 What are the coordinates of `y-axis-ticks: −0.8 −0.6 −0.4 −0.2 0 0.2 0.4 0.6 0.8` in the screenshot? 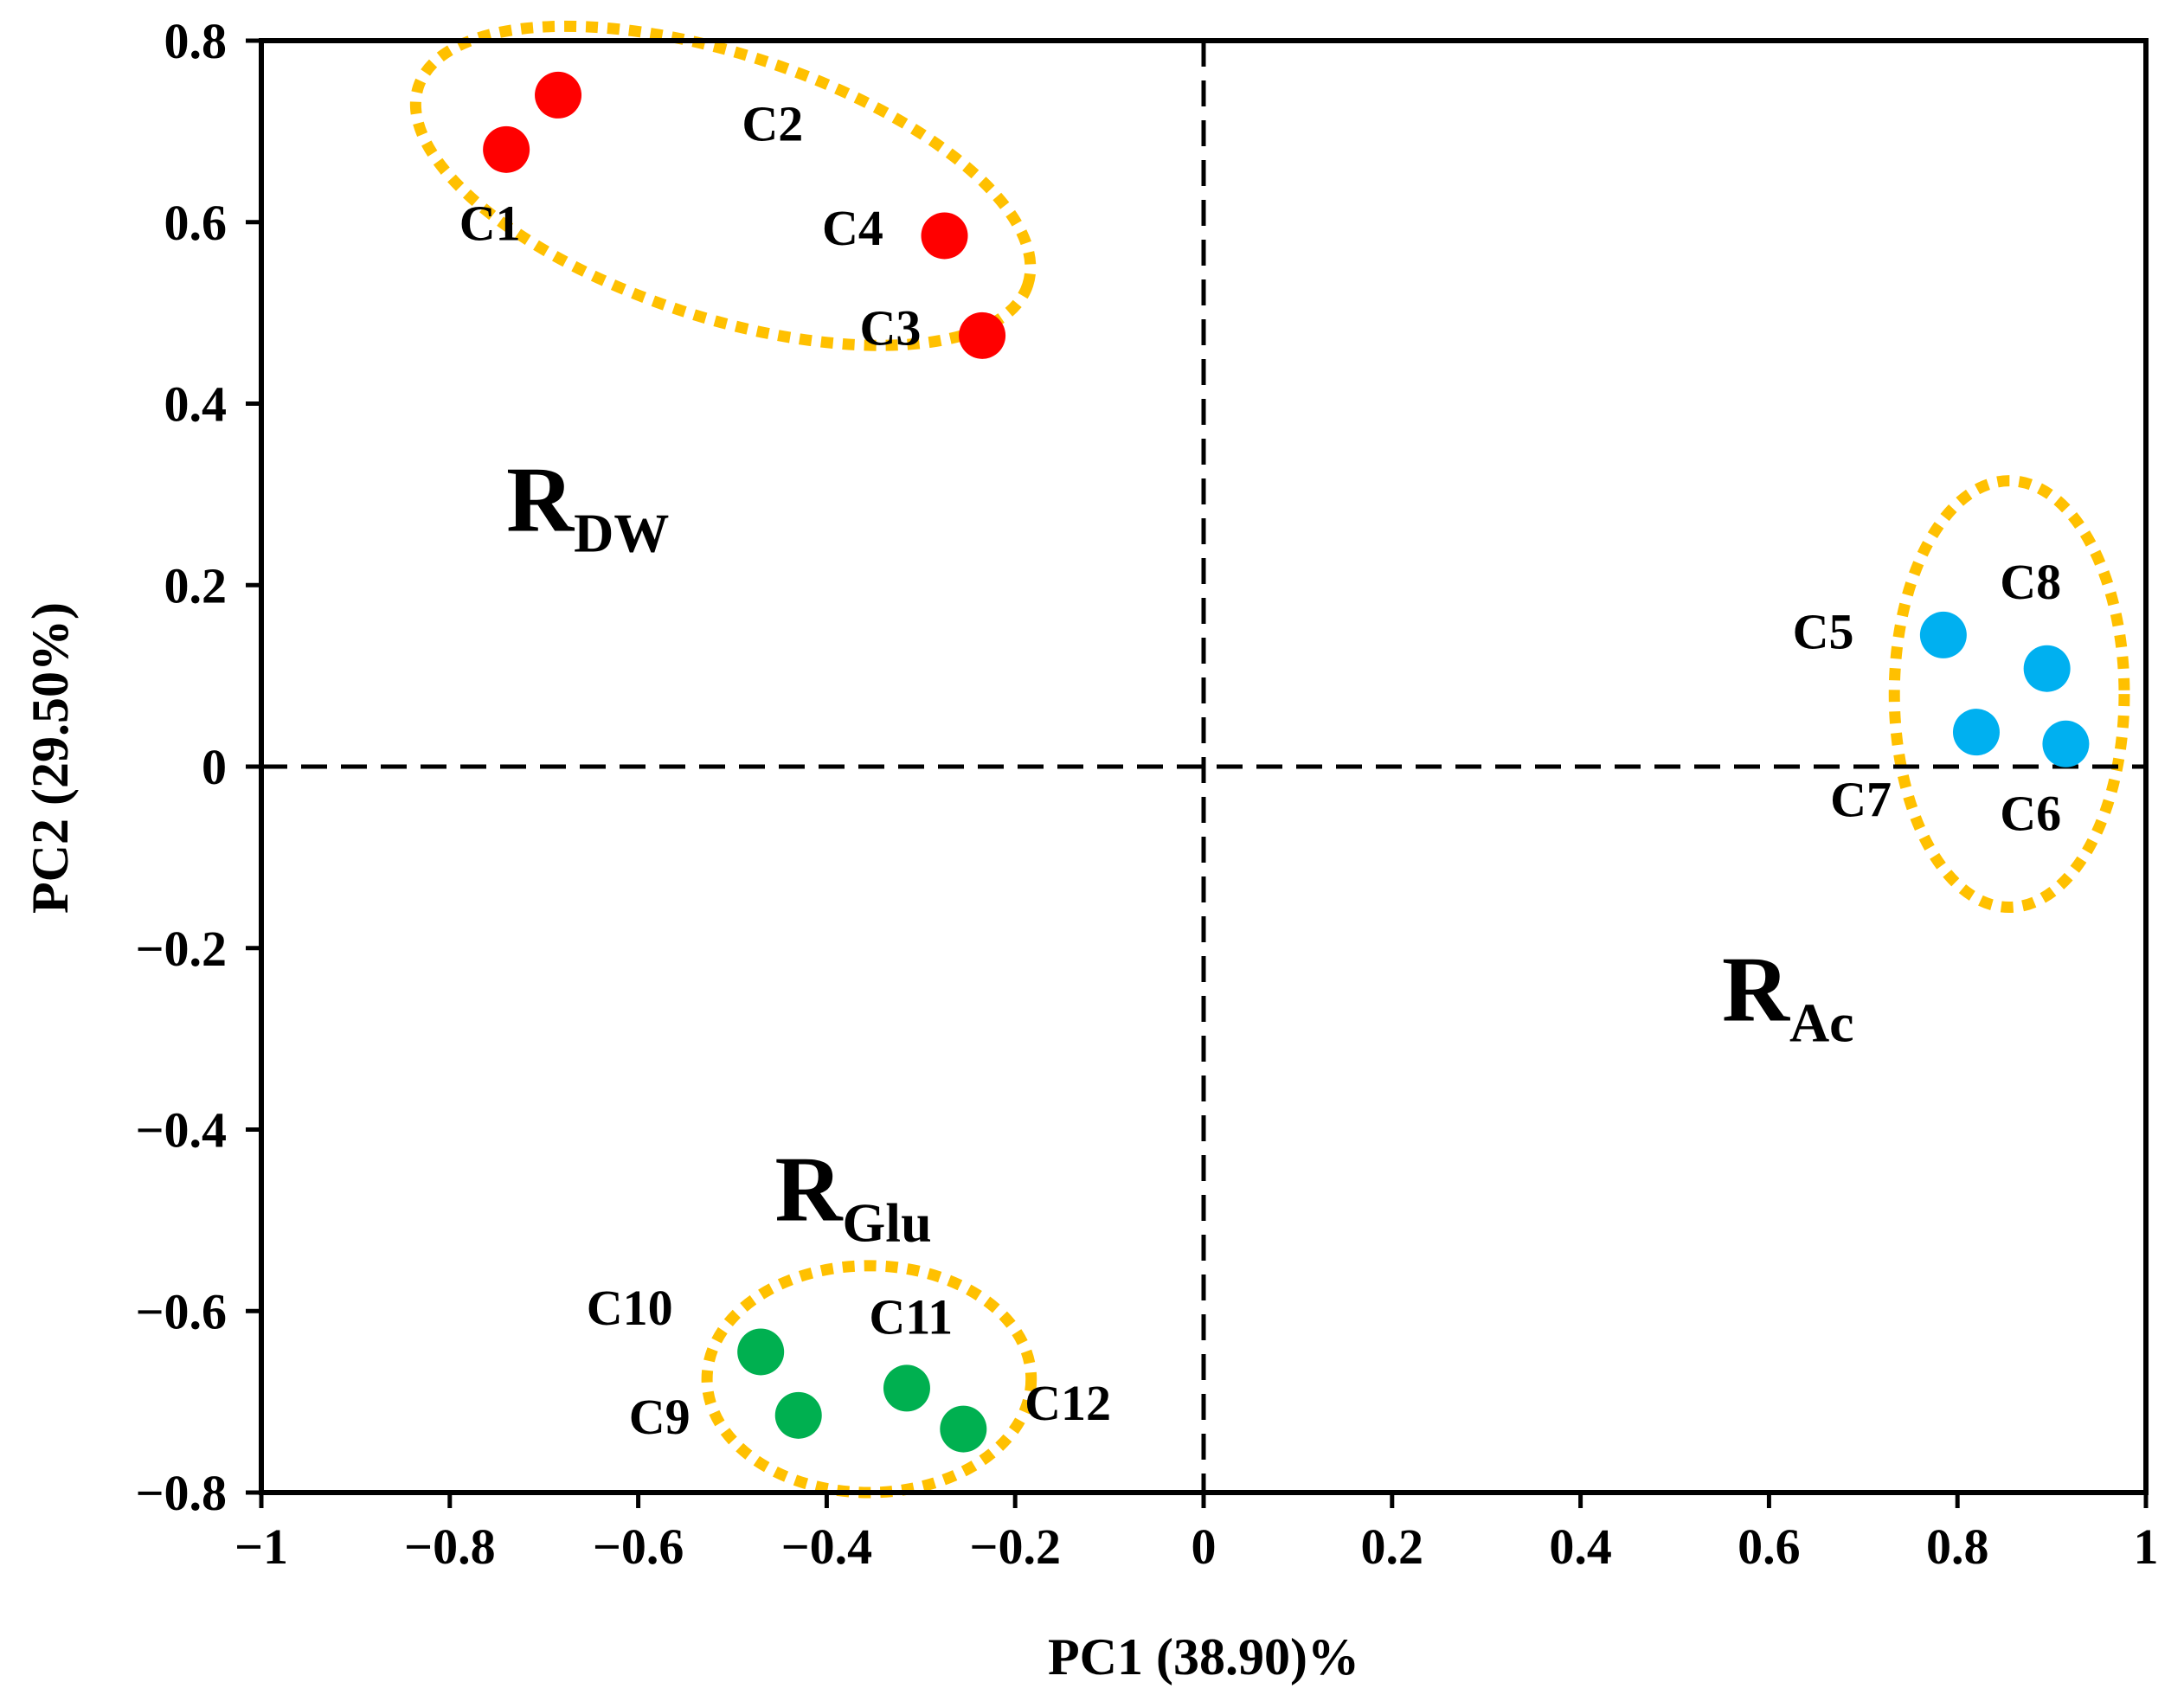 It's located at (198, 767).